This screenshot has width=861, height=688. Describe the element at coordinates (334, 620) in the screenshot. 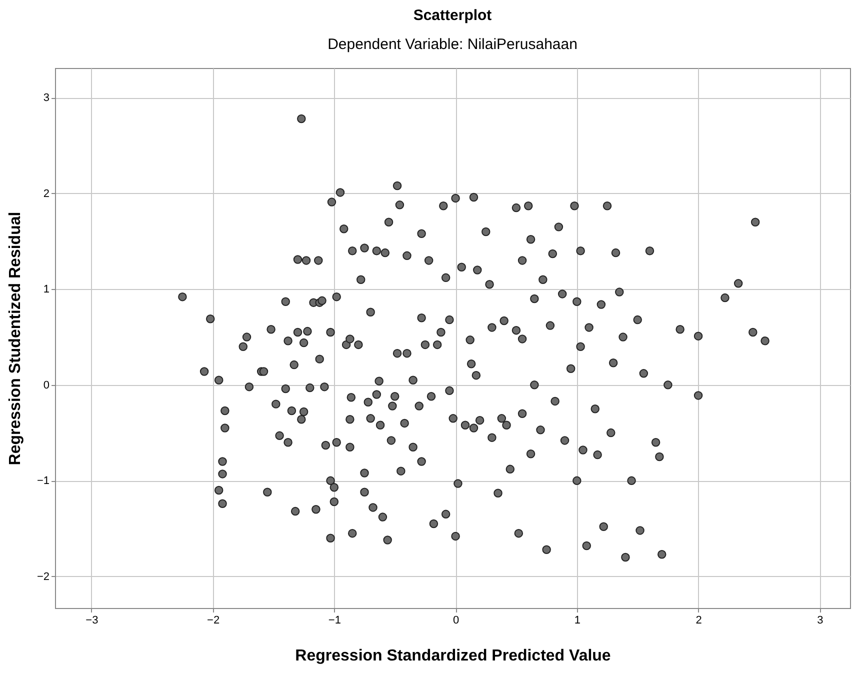

I see `x-tick-label: −1` at that location.